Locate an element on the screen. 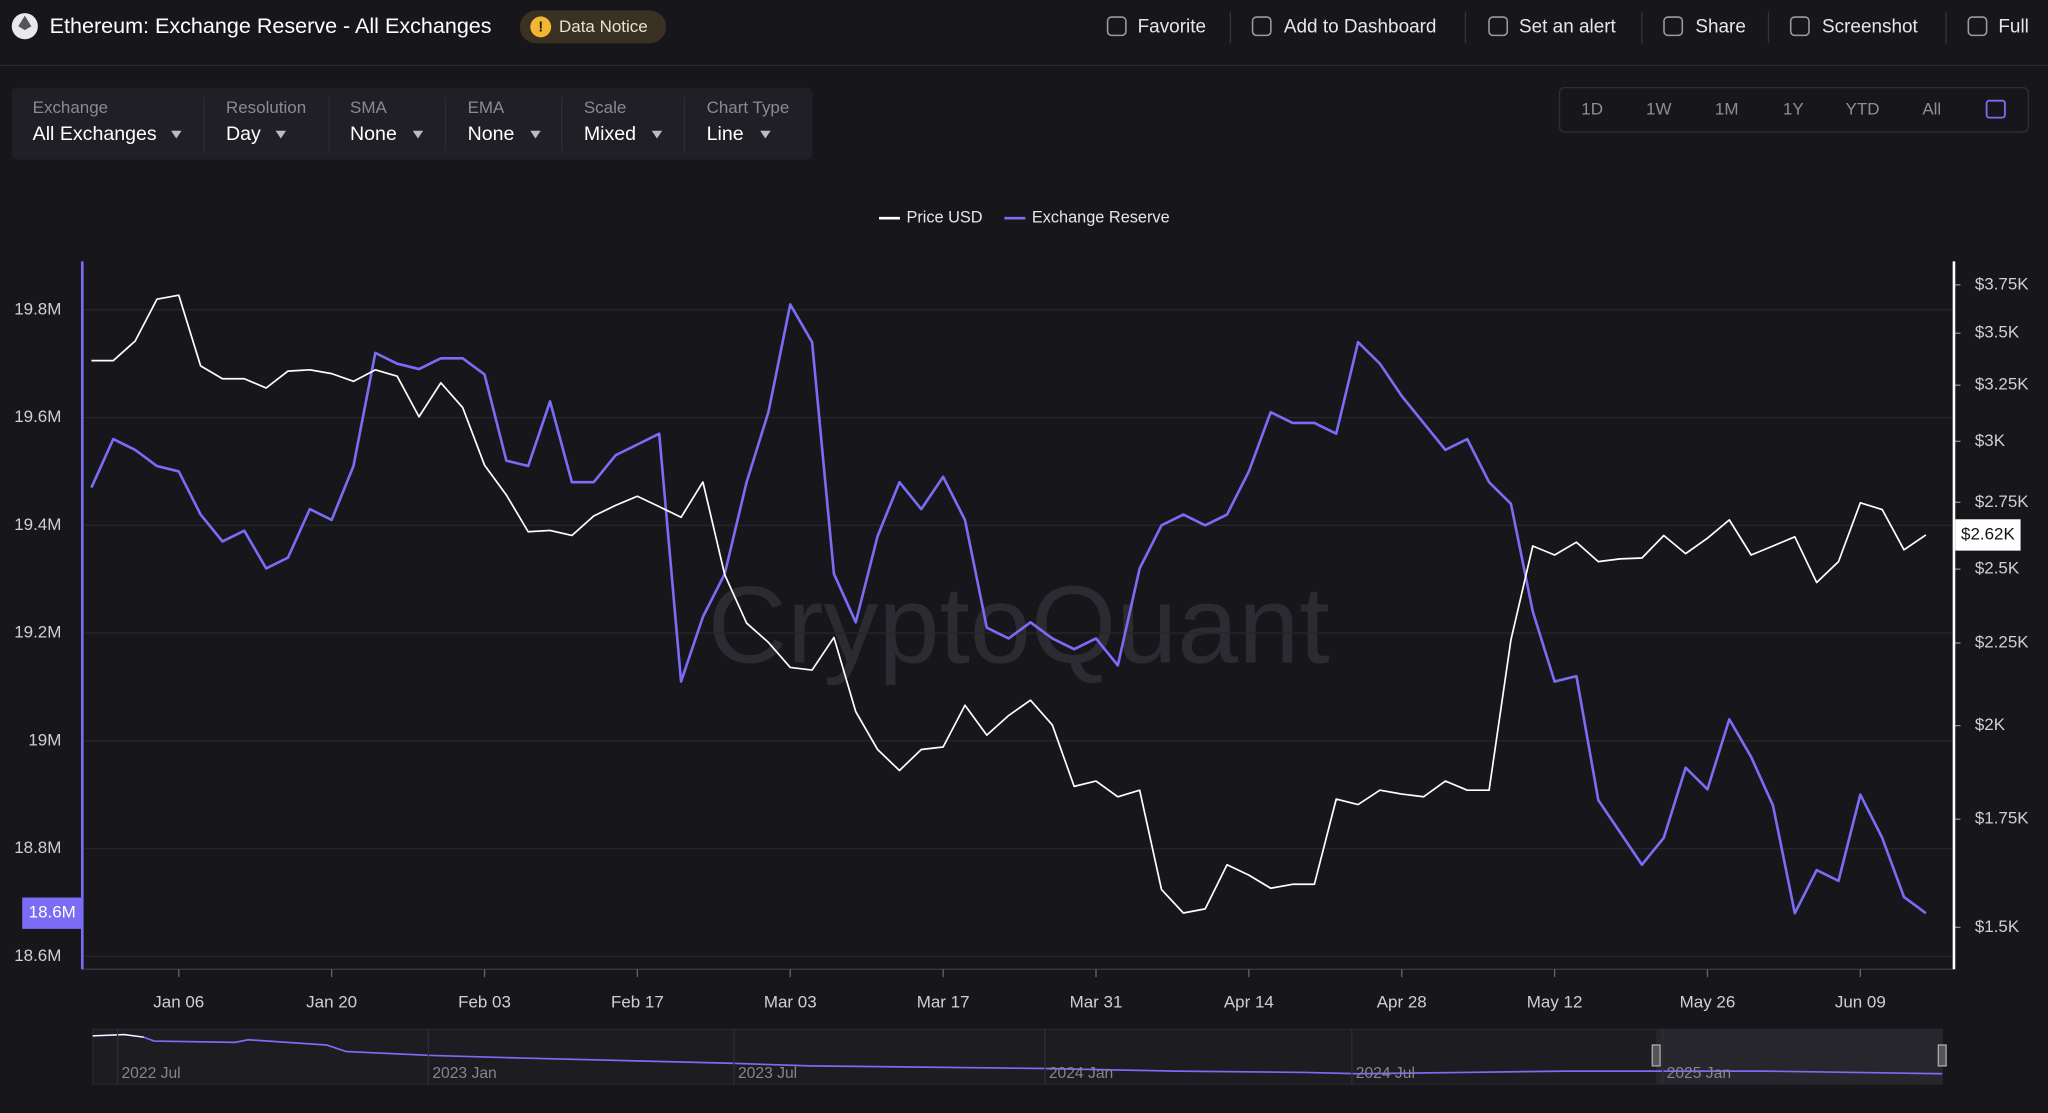 This screenshot has width=2048, height=1113. action-button: Share is located at coordinates (1720, 27).